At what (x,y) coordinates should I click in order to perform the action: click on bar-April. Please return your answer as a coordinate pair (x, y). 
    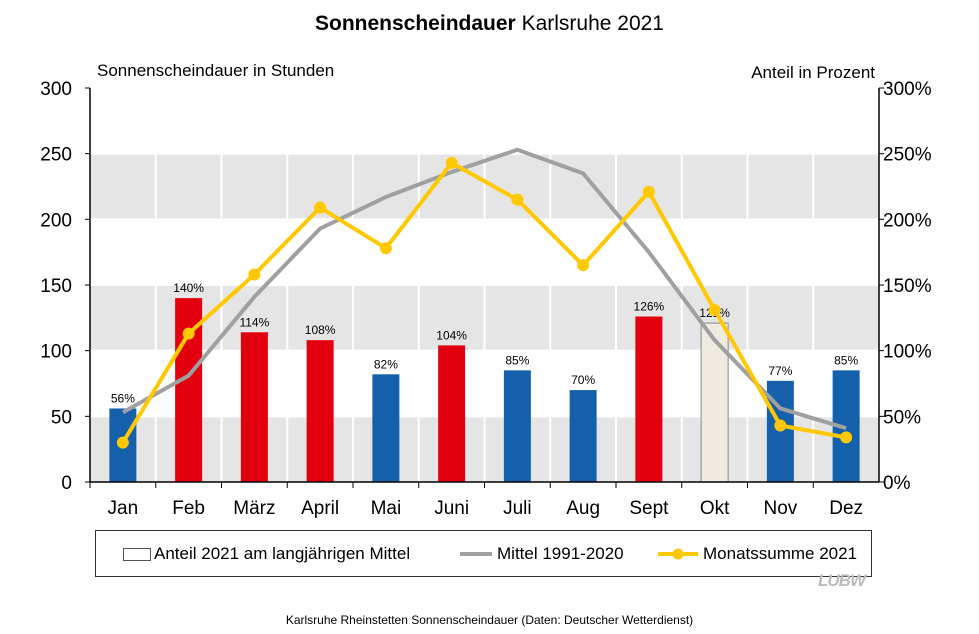
    Looking at the image, I should click on (320, 411).